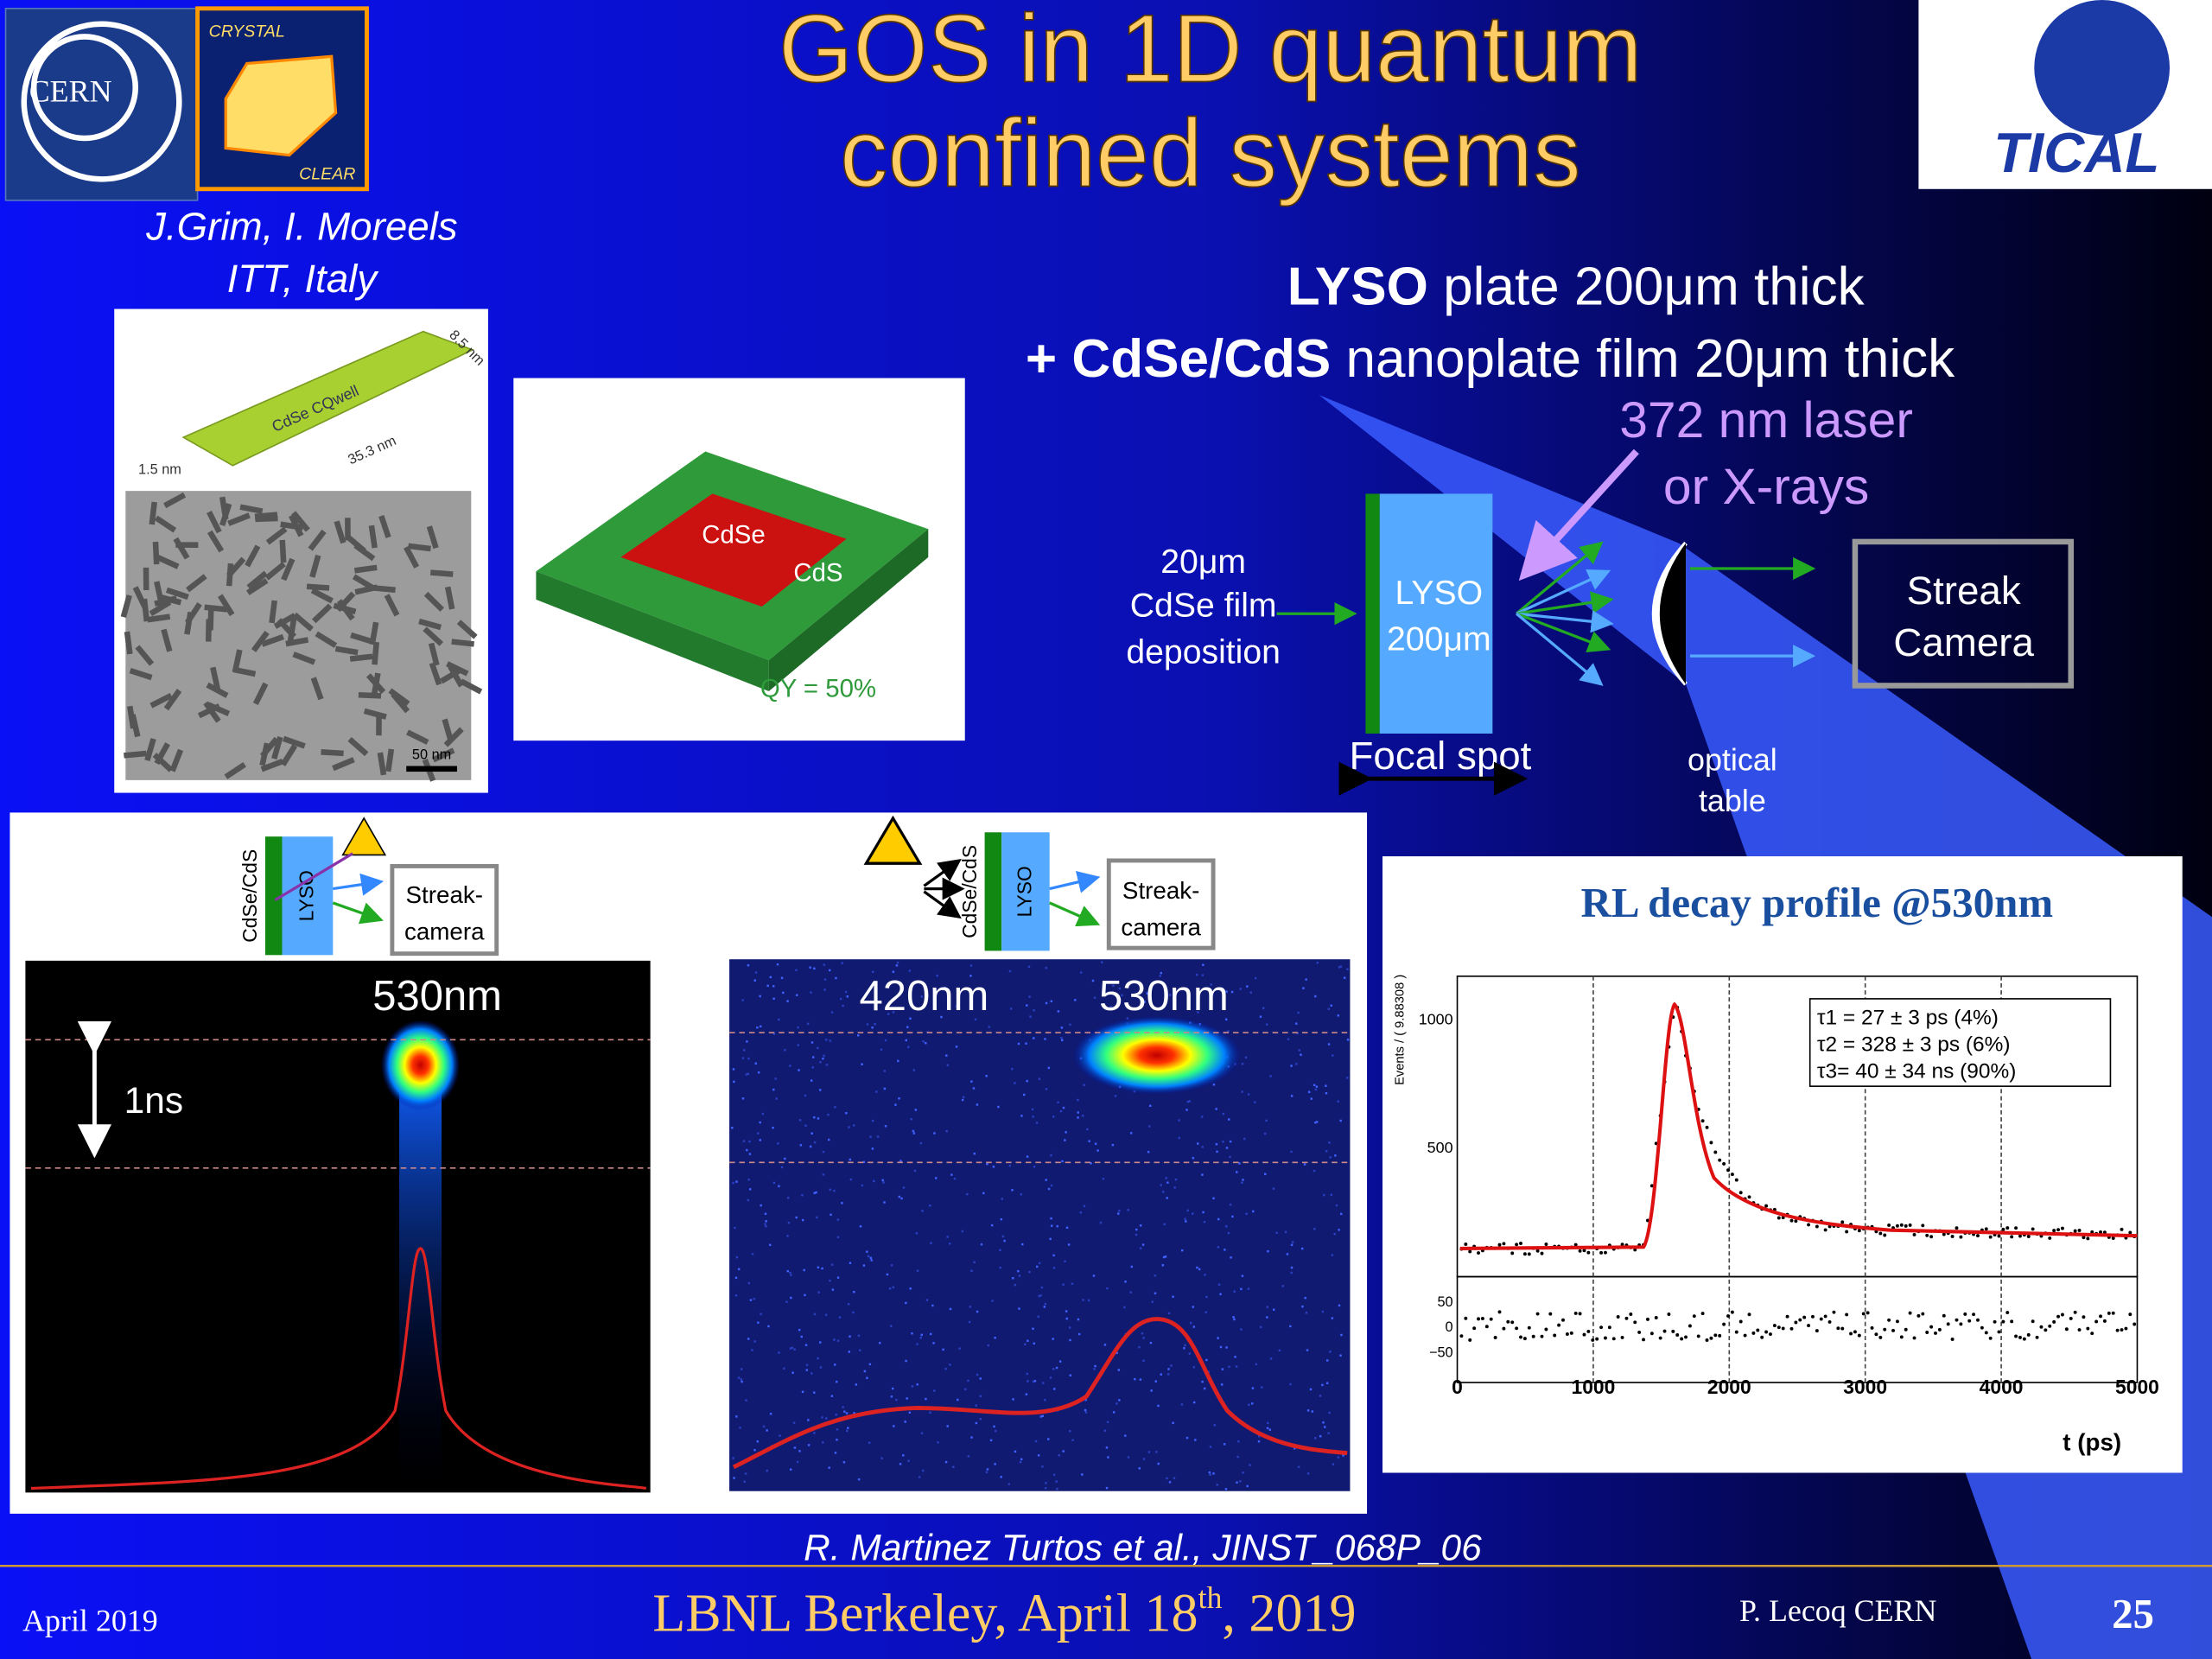  What do you see at coordinates (1024, 891) in the screenshot?
I see `mini-label: LYSO` at bounding box center [1024, 891].